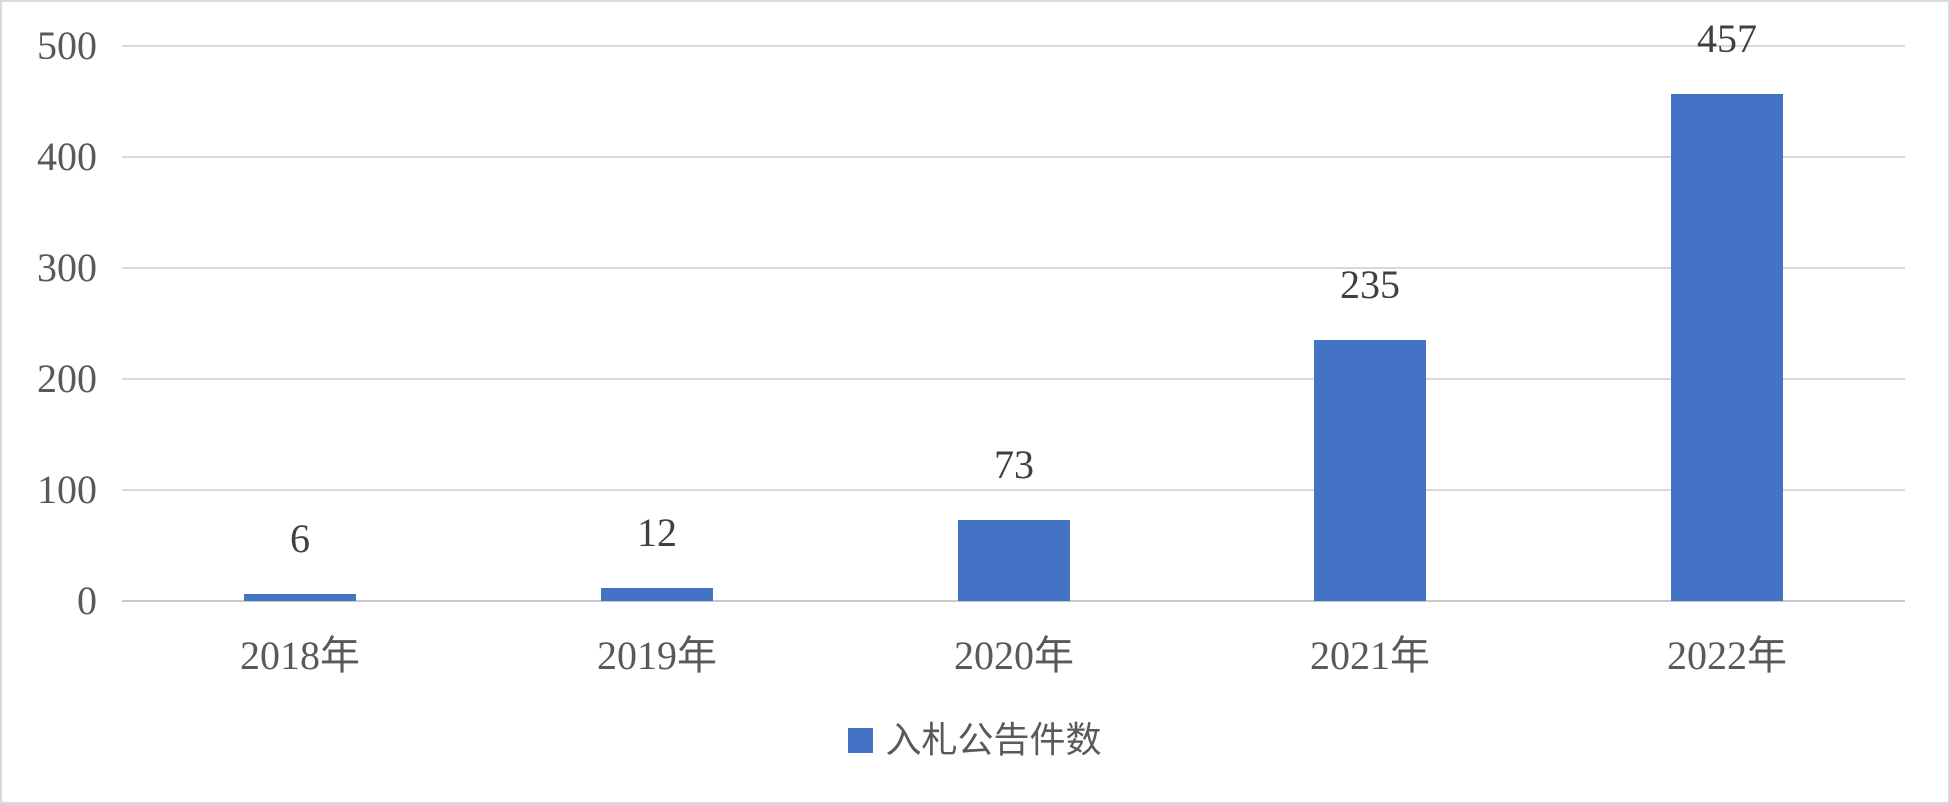 The height and width of the screenshot is (804, 1950). I want to click on y-tick-label-500: 500, so click(67, 45).